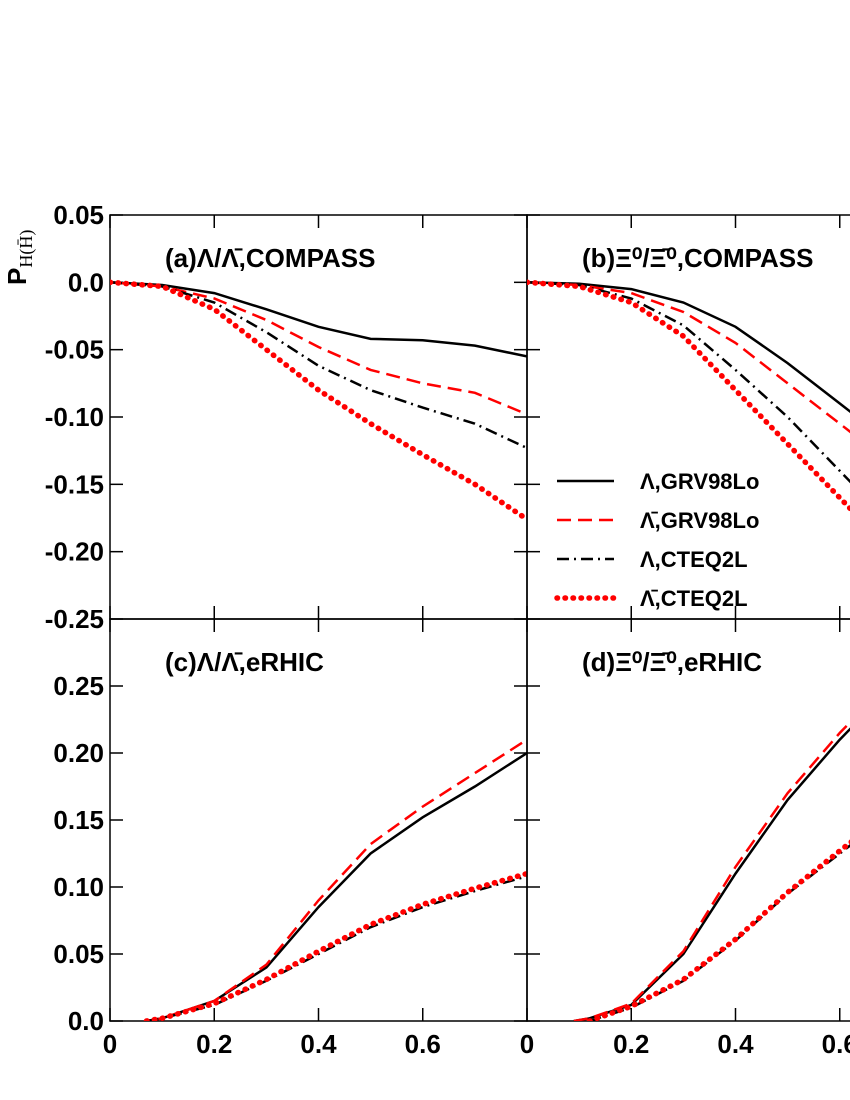 The image size is (850, 1100). I want to click on y-tick-label: 0.10, so click(78, 887).